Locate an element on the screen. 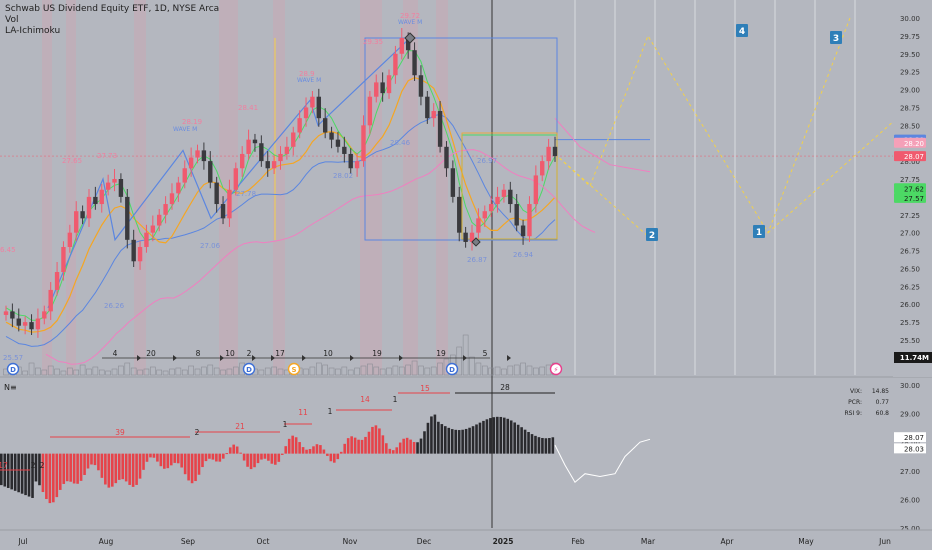 Image resolution: width=932 pixels, height=550 pixels. price-label: 27.78 is located at coordinates (246, 194).